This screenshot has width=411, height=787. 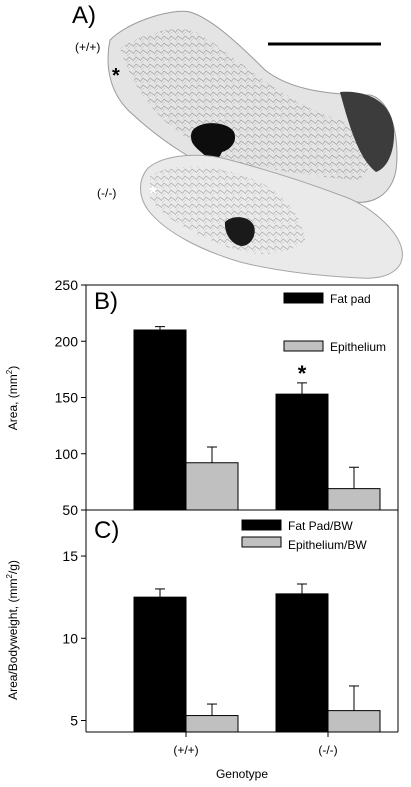 What do you see at coordinates (327, 750) in the screenshot?
I see `chart-c-x-tick-label: (-/-)` at bounding box center [327, 750].